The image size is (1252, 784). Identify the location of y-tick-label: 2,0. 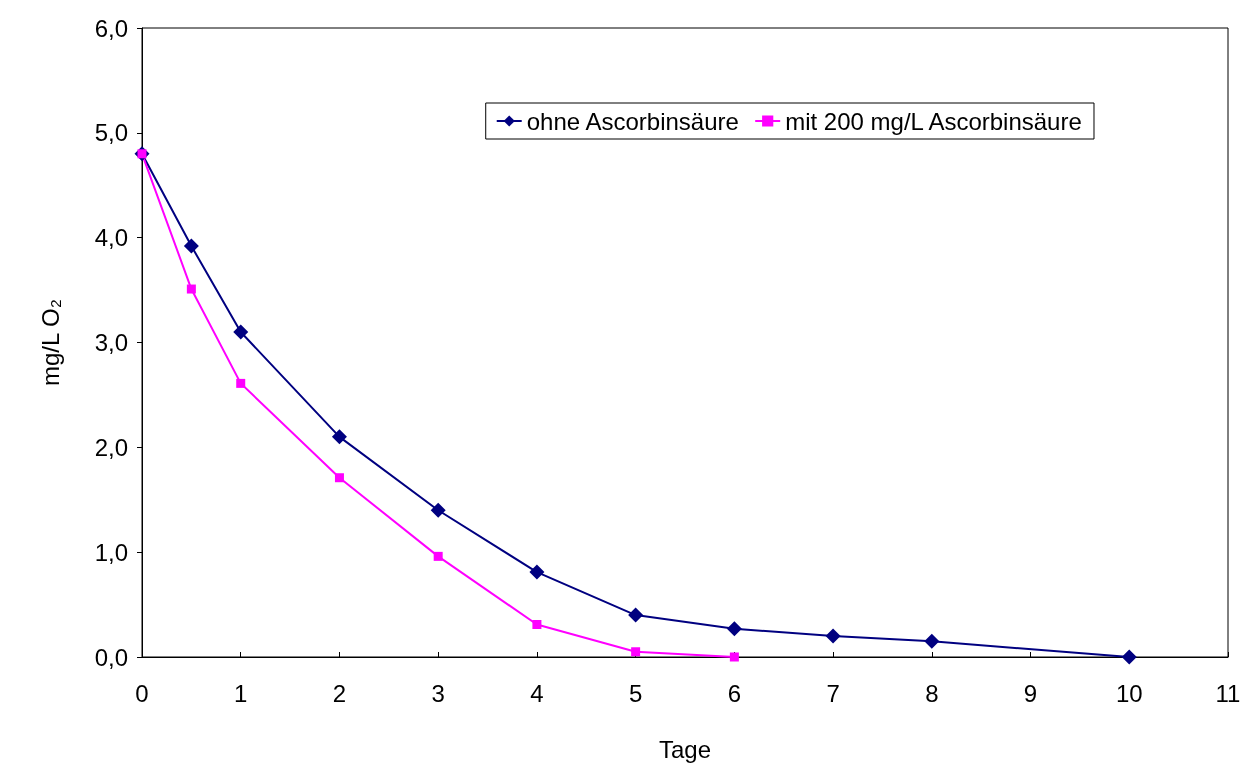
(111, 447).